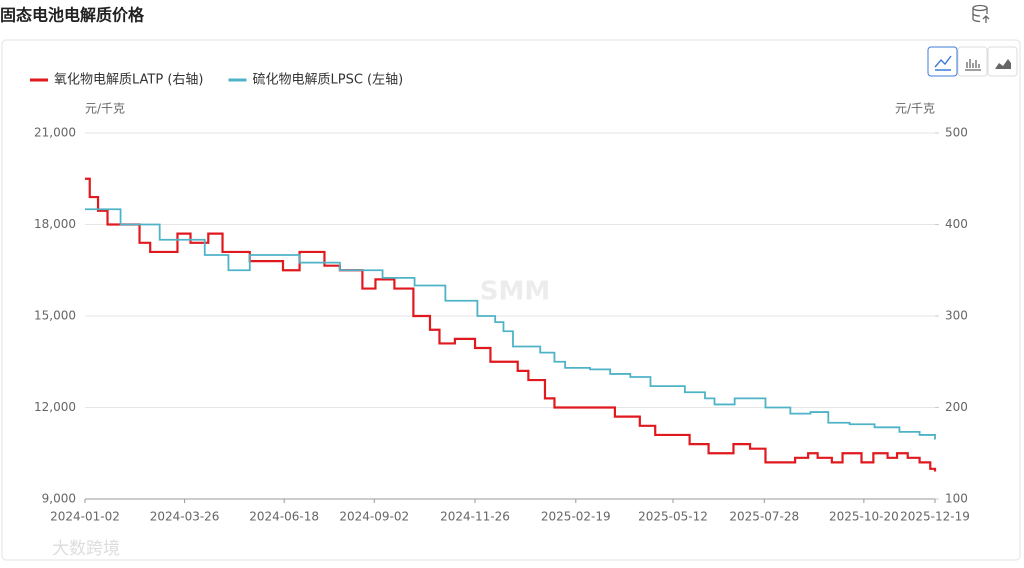 Image resolution: width=1024 pixels, height=568 pixels. Describe the element at coordinates (515, 292) in the screenshot. I see `watermark: SMM` at that location.